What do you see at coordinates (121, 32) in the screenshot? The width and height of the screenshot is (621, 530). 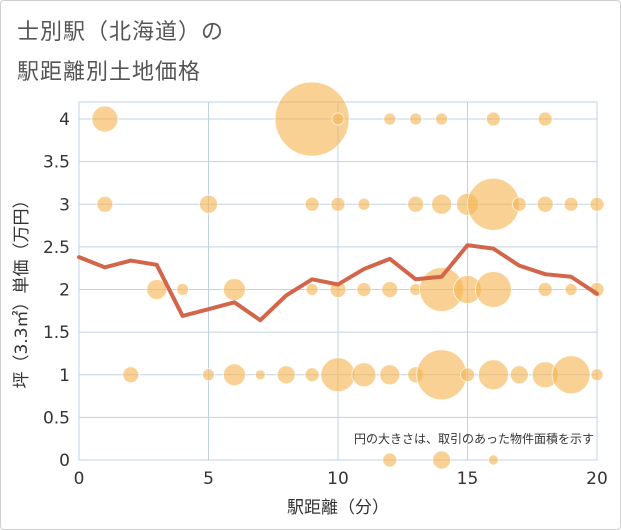 I see `chart-title: 士別駅（北海道）の` at bounding box center [121, 32].